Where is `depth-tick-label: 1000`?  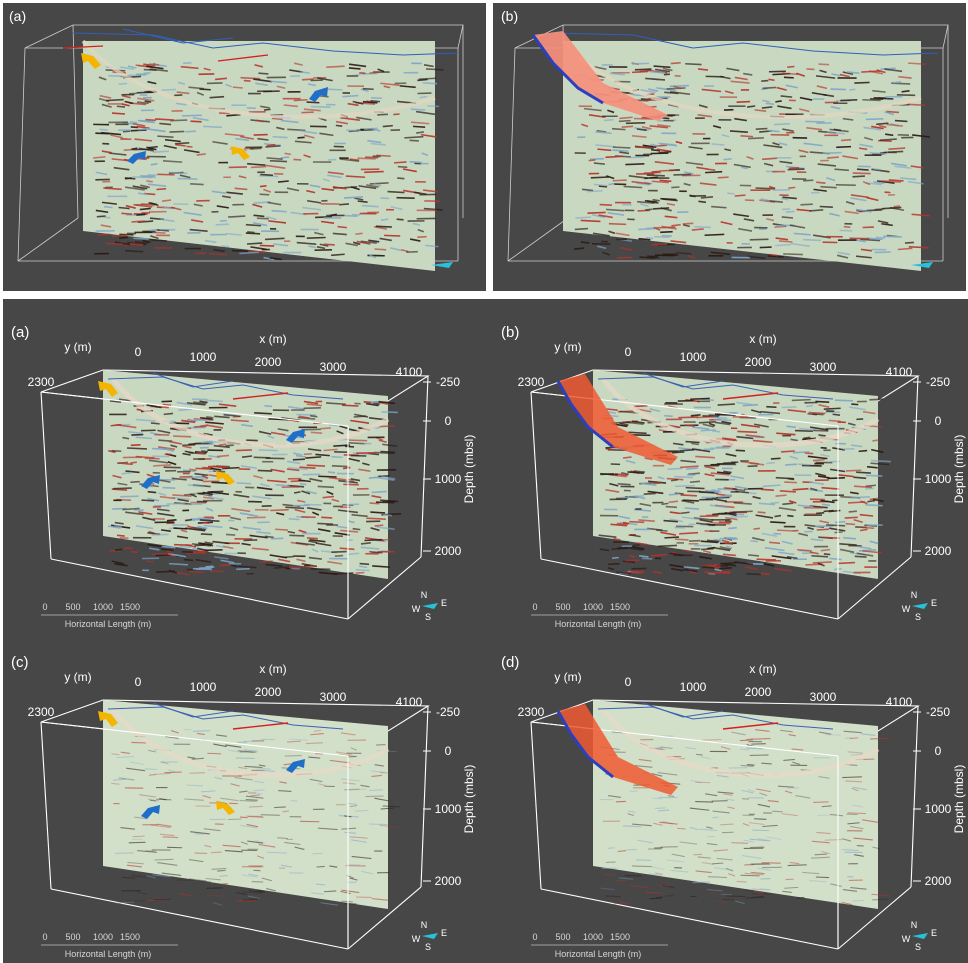
depth-tick-label: 1000 is located at coordinates (448, 809).